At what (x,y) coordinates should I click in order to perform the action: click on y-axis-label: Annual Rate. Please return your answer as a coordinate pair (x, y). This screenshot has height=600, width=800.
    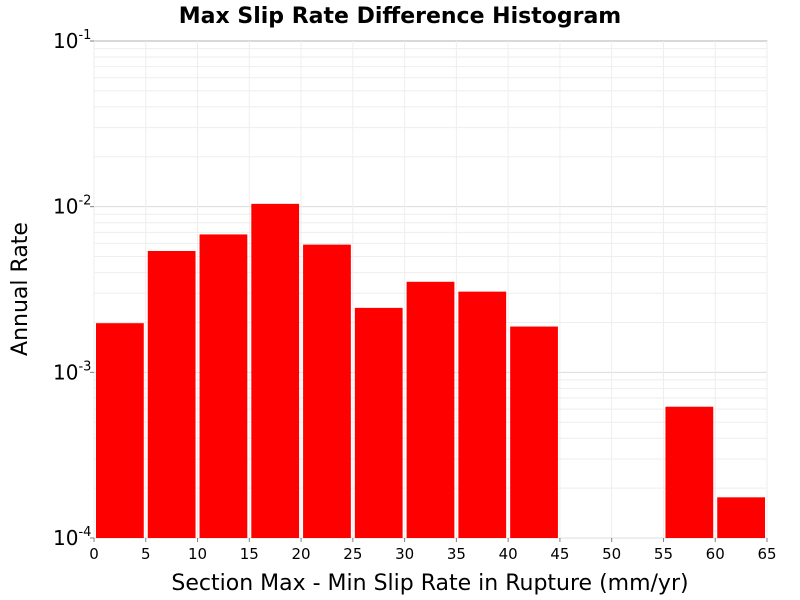
    Looking at the image, I should click on (20, 289).